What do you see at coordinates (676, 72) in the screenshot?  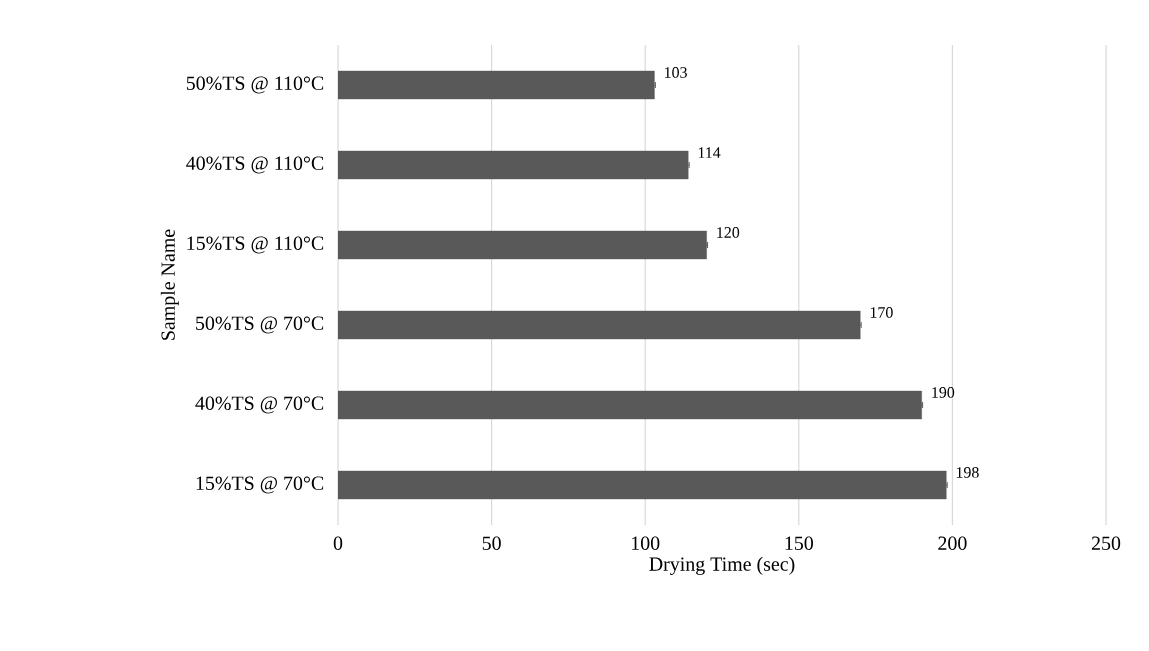 I see `data-label: 103` at bounding box center [676, 72].